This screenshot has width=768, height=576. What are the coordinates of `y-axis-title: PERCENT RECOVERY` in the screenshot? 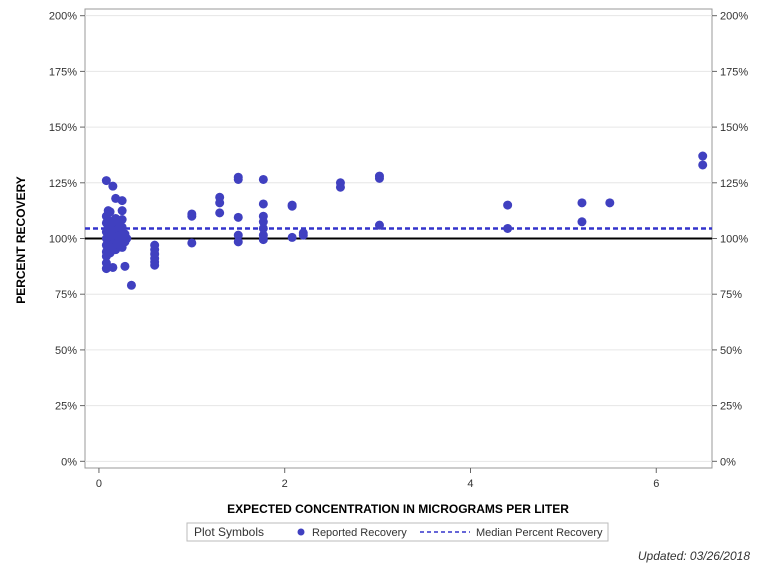 It's located at (21, 240).